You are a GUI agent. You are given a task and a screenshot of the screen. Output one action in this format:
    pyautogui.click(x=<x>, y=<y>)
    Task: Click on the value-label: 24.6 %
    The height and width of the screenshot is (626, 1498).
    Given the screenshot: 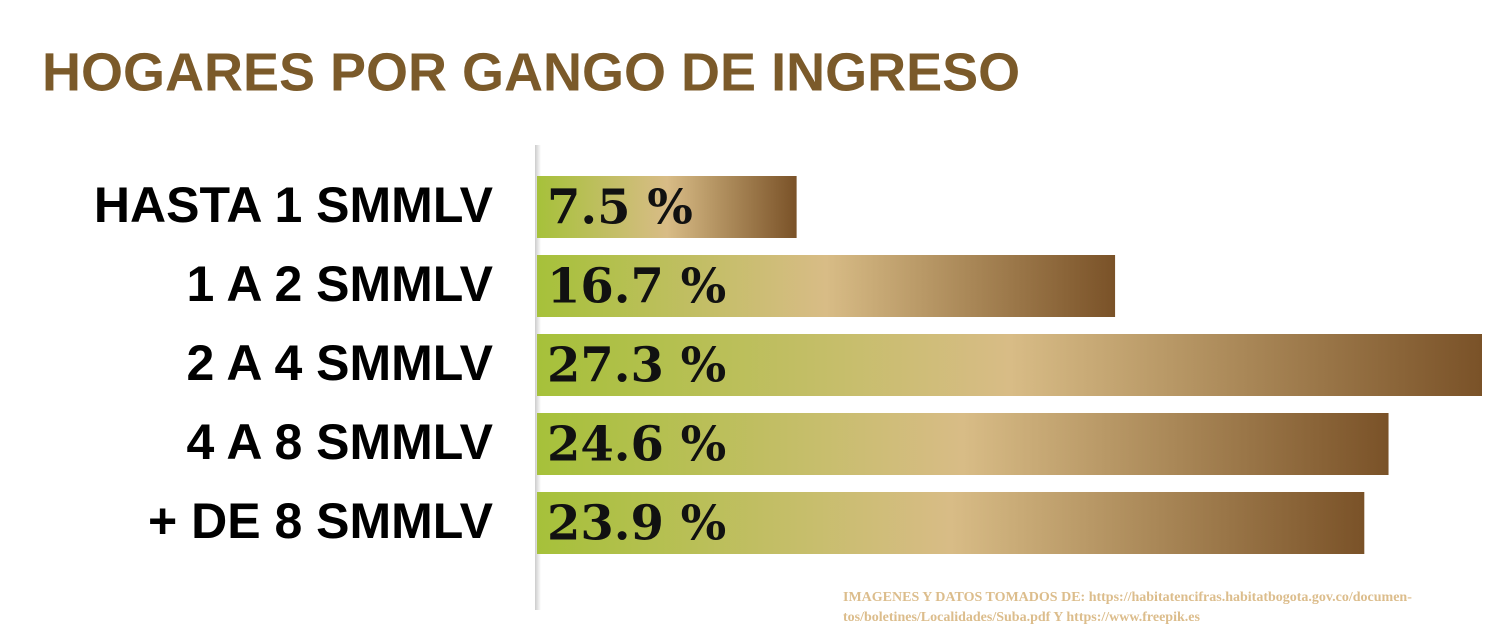 What is the action you would take?
    pyautogui.click(x=636, y=445)
    